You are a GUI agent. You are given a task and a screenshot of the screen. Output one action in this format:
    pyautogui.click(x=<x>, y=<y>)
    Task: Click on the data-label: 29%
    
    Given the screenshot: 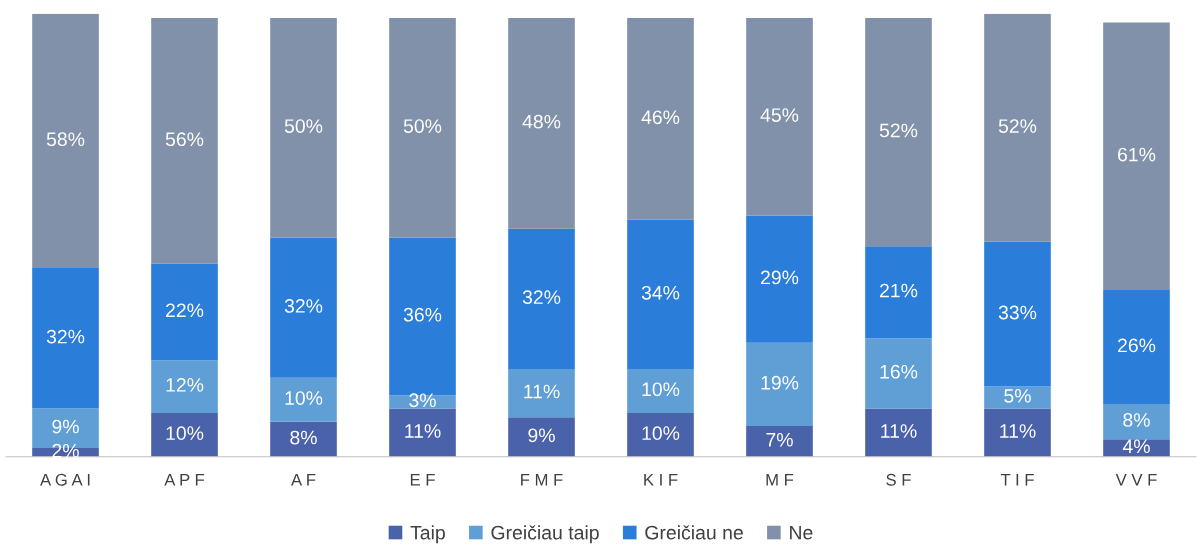 What is the action you would take?
    pyautogui.click(x=780, y=277)
    